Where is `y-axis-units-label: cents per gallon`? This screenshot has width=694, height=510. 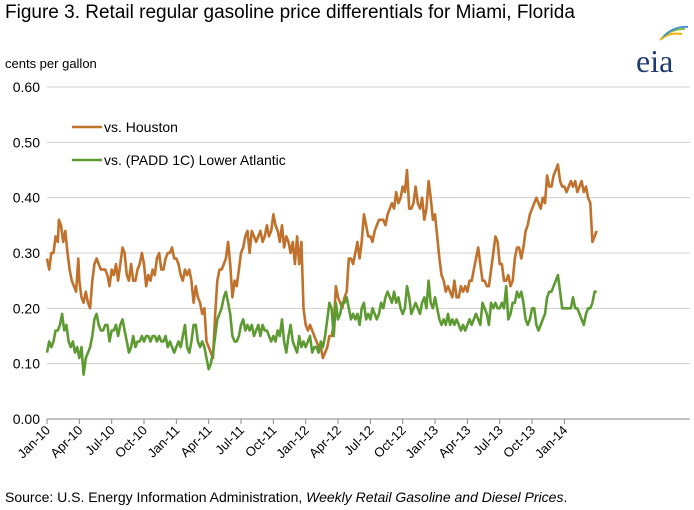
y-axis-units-label: cents per gallon is located at coordinates (51, 63).